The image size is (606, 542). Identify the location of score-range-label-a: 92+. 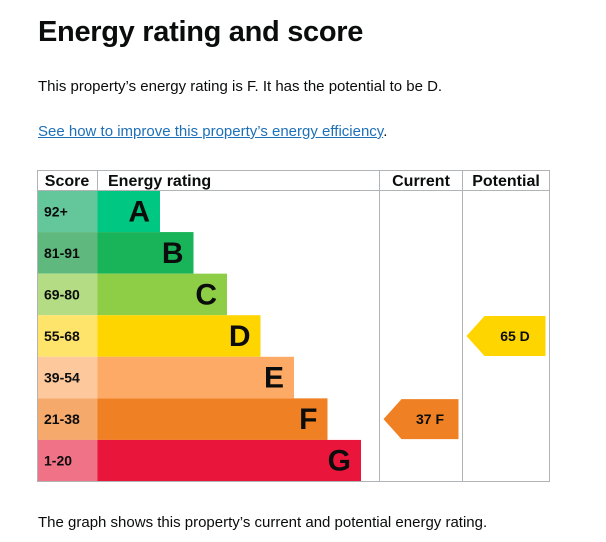
(56, 211).